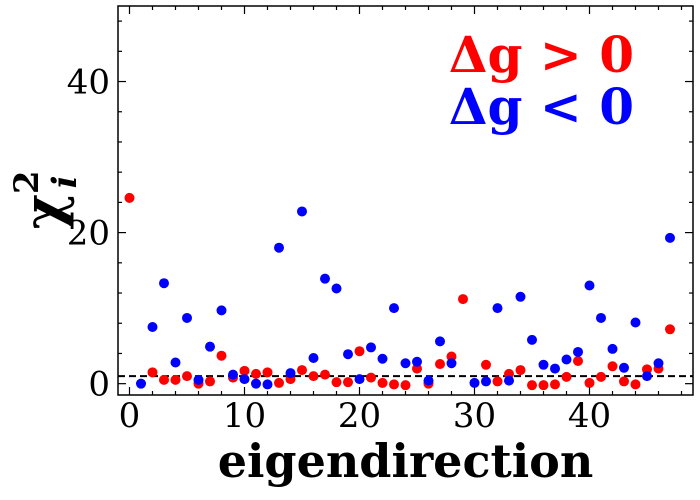 This screenshot has width=700, height=500. I want to click on y-axis-label-sup: 2, so click(27, 182).